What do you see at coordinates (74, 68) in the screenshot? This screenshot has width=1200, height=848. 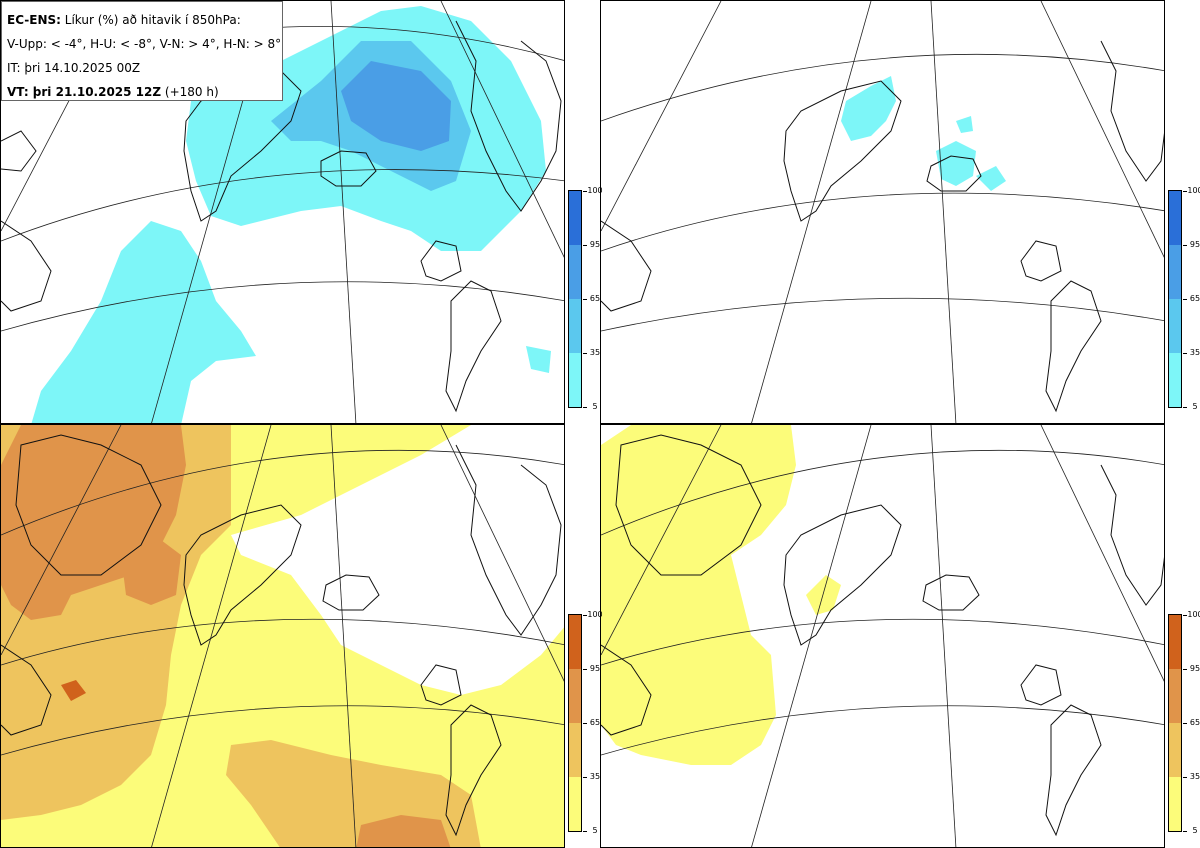 I see `legend-line-3: IT: þri 14.10.2025 00Z` at bounding box center [74, 68].